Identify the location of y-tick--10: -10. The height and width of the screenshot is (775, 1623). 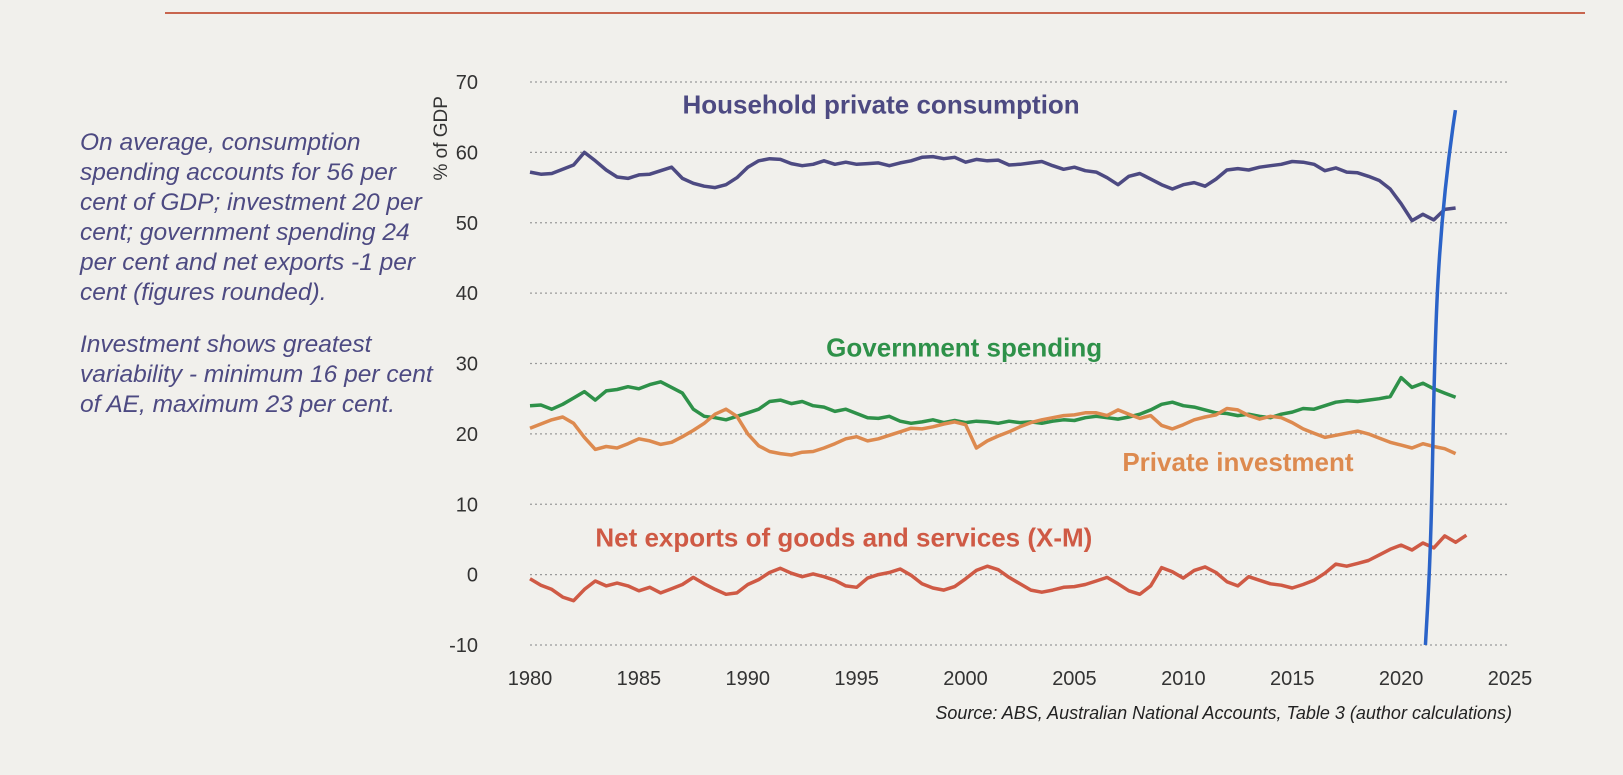
(463, 646).